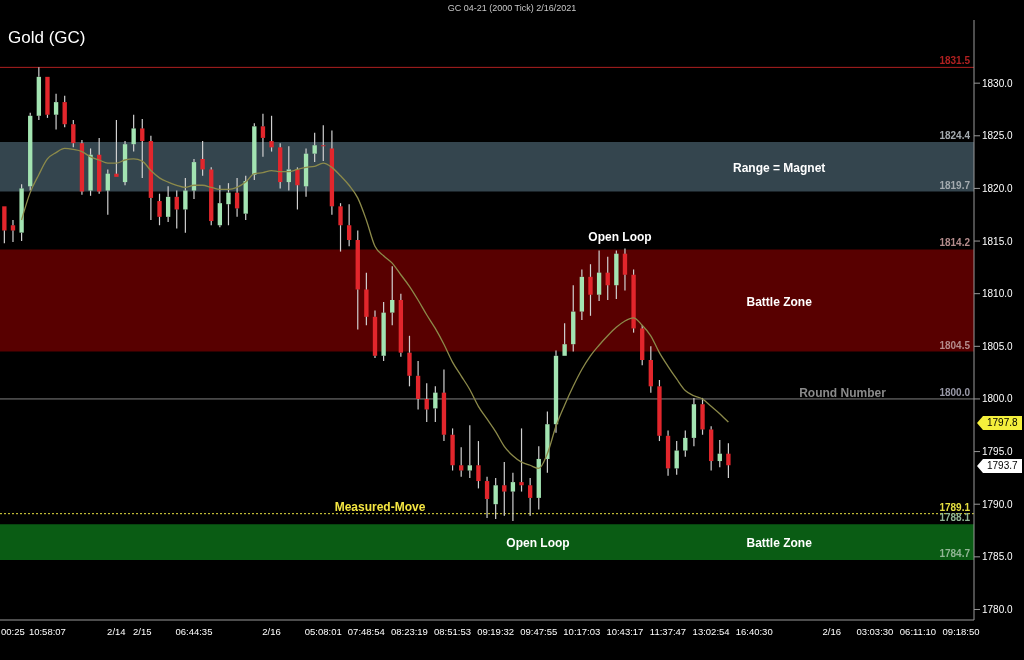 The width and height of the screenshot is (1024, 660). Describe the element at coordinates (998, 452) in the screenshot. I see `y-tick-label: 1795.0` at that location.